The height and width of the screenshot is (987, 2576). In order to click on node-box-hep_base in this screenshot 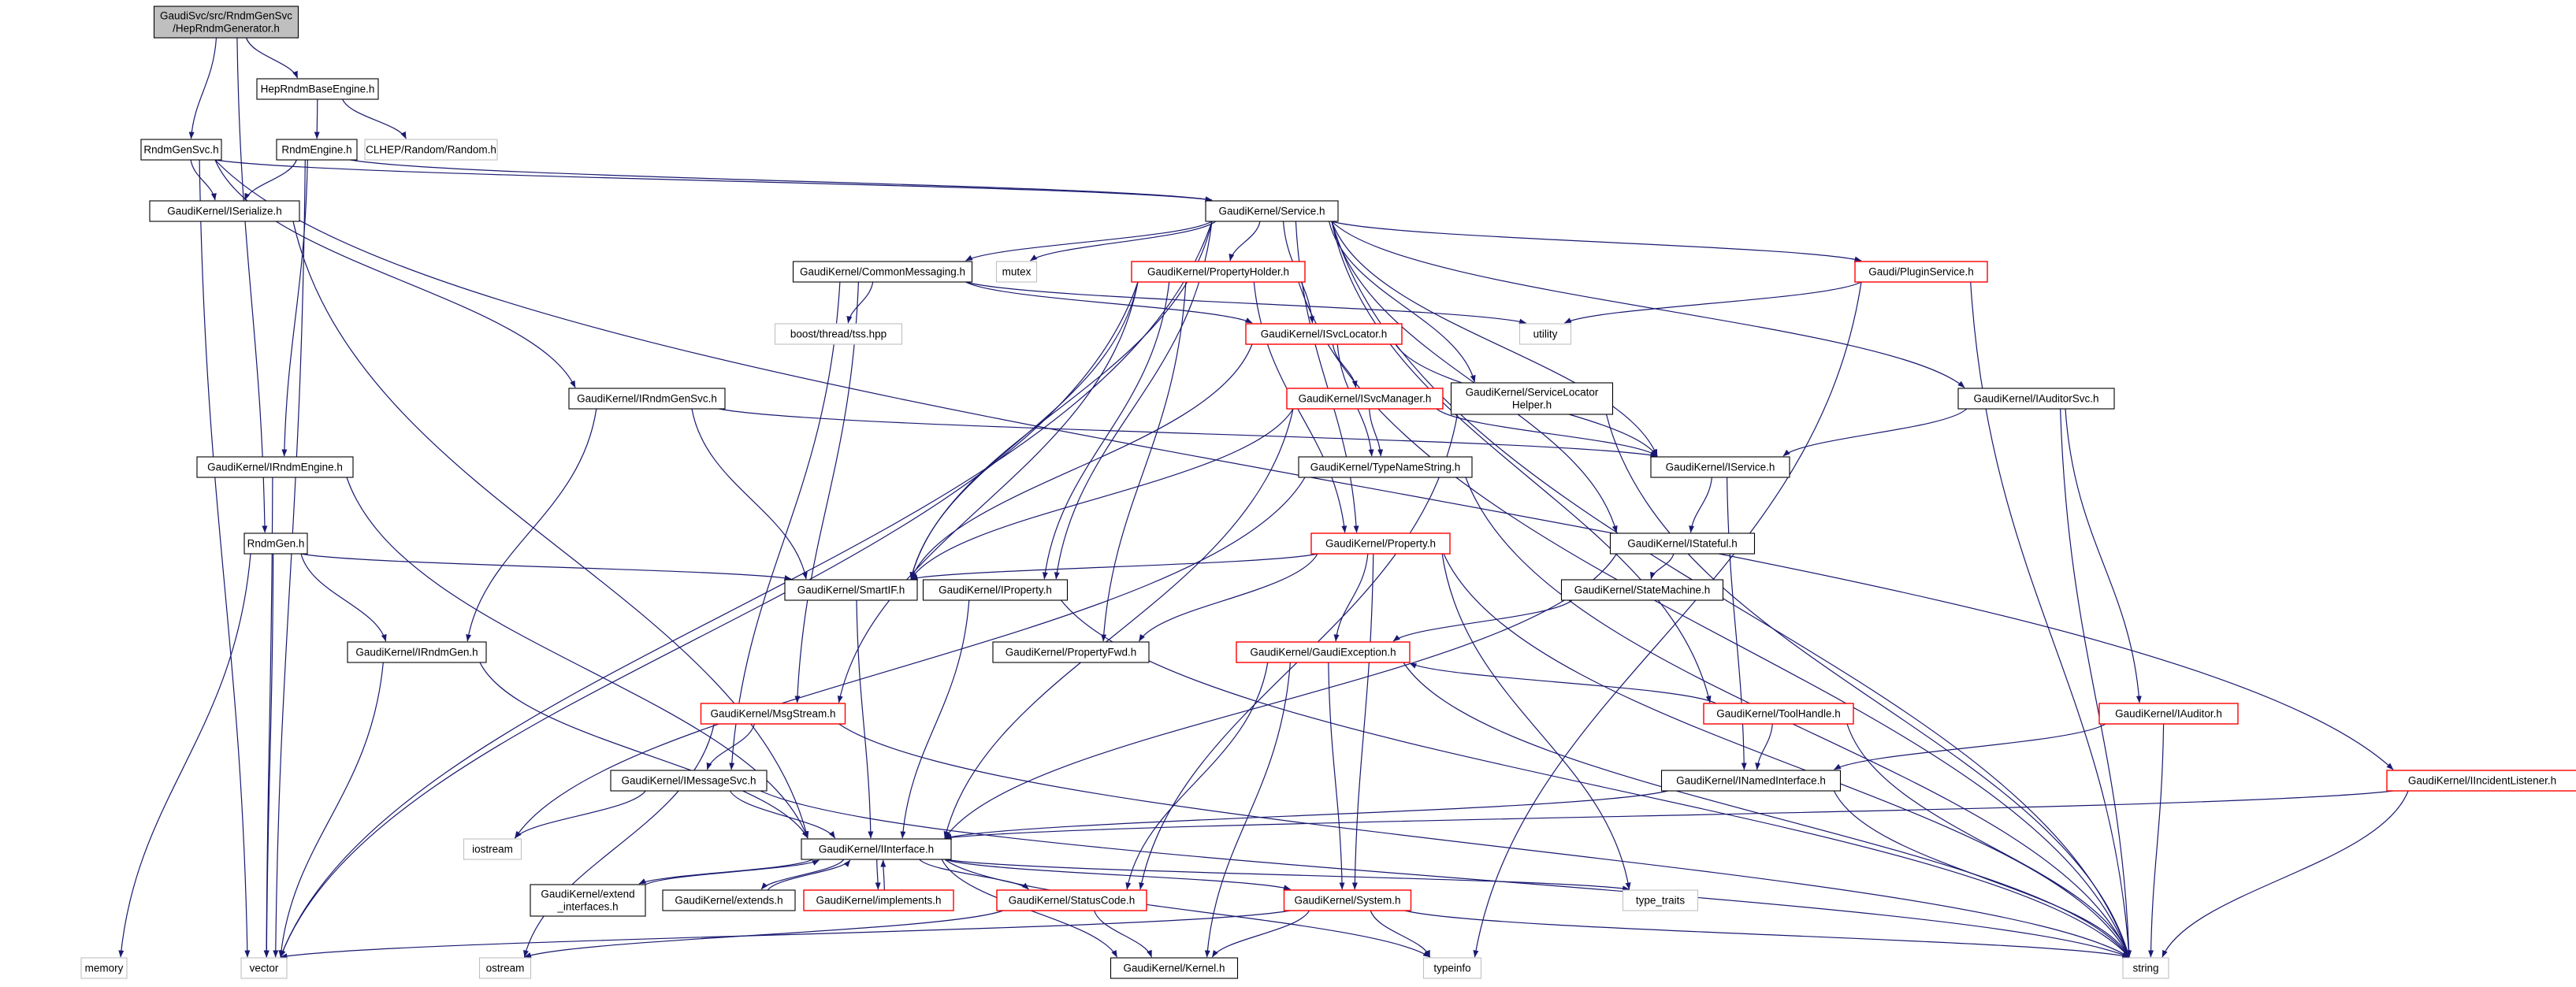, I will do `click(317, 89)`.